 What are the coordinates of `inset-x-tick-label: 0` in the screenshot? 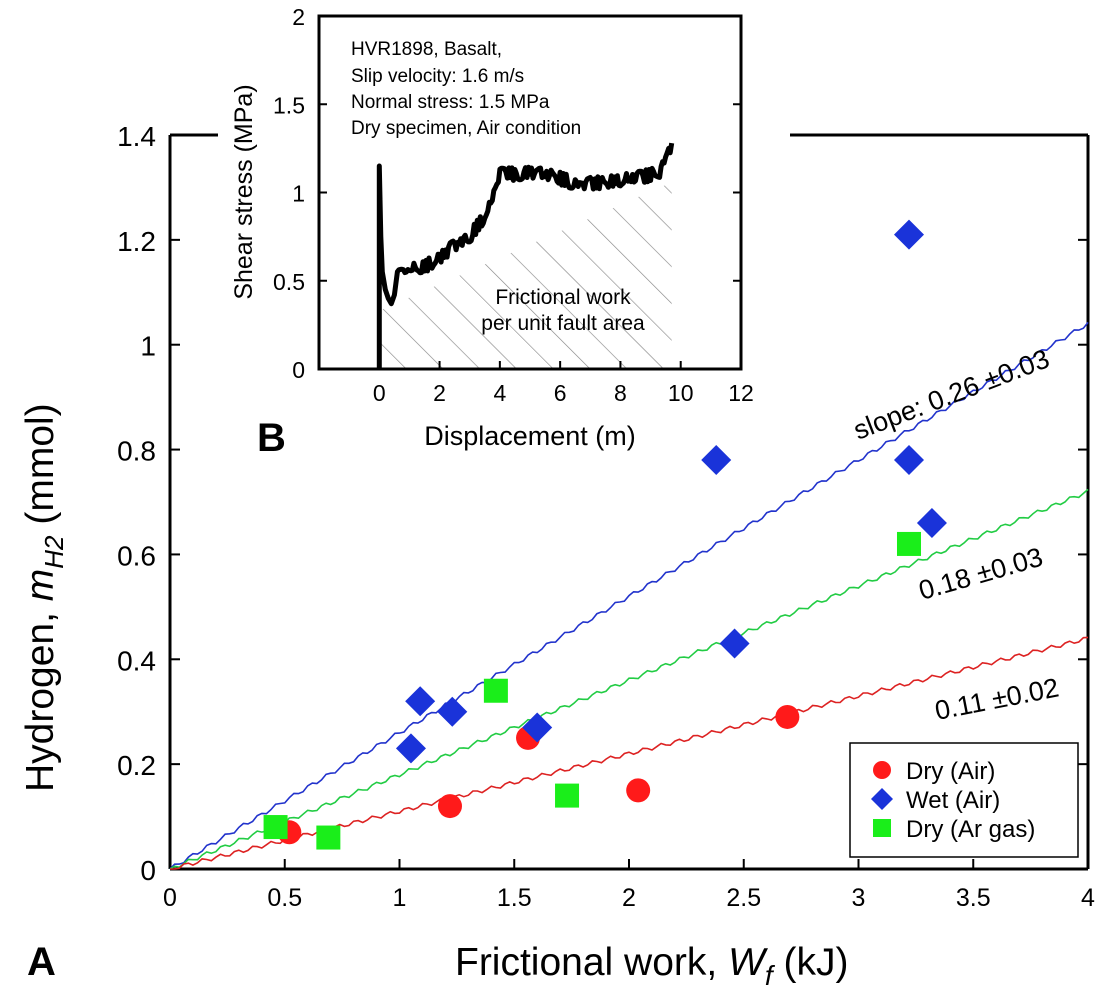 It's located at (379, 393).